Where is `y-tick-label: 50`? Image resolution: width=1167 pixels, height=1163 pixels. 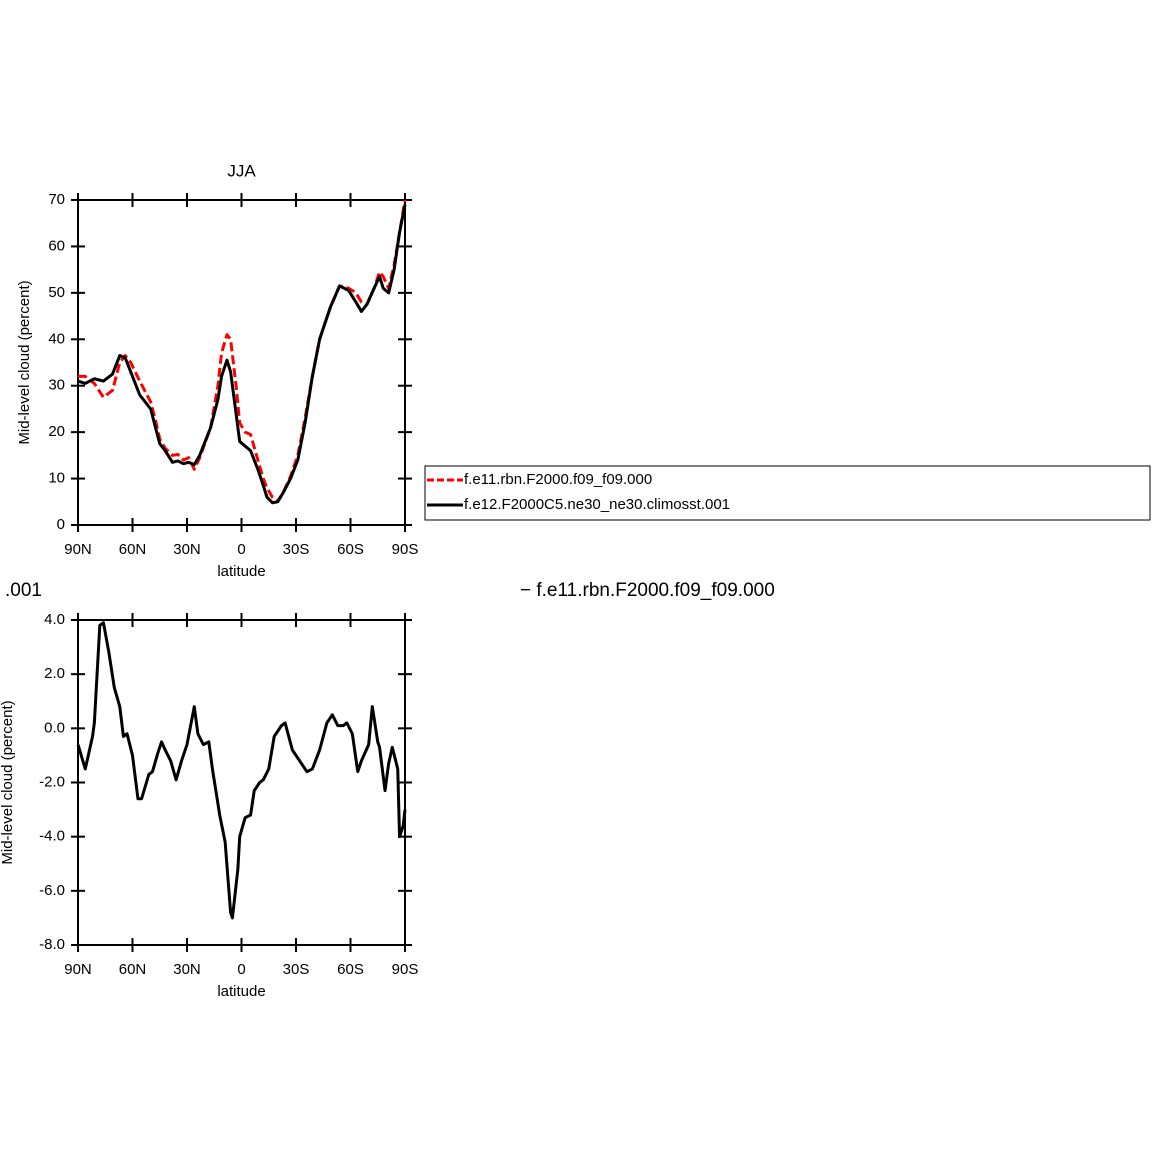 y-tick-label: 50 is located at coordinates (56, 292).